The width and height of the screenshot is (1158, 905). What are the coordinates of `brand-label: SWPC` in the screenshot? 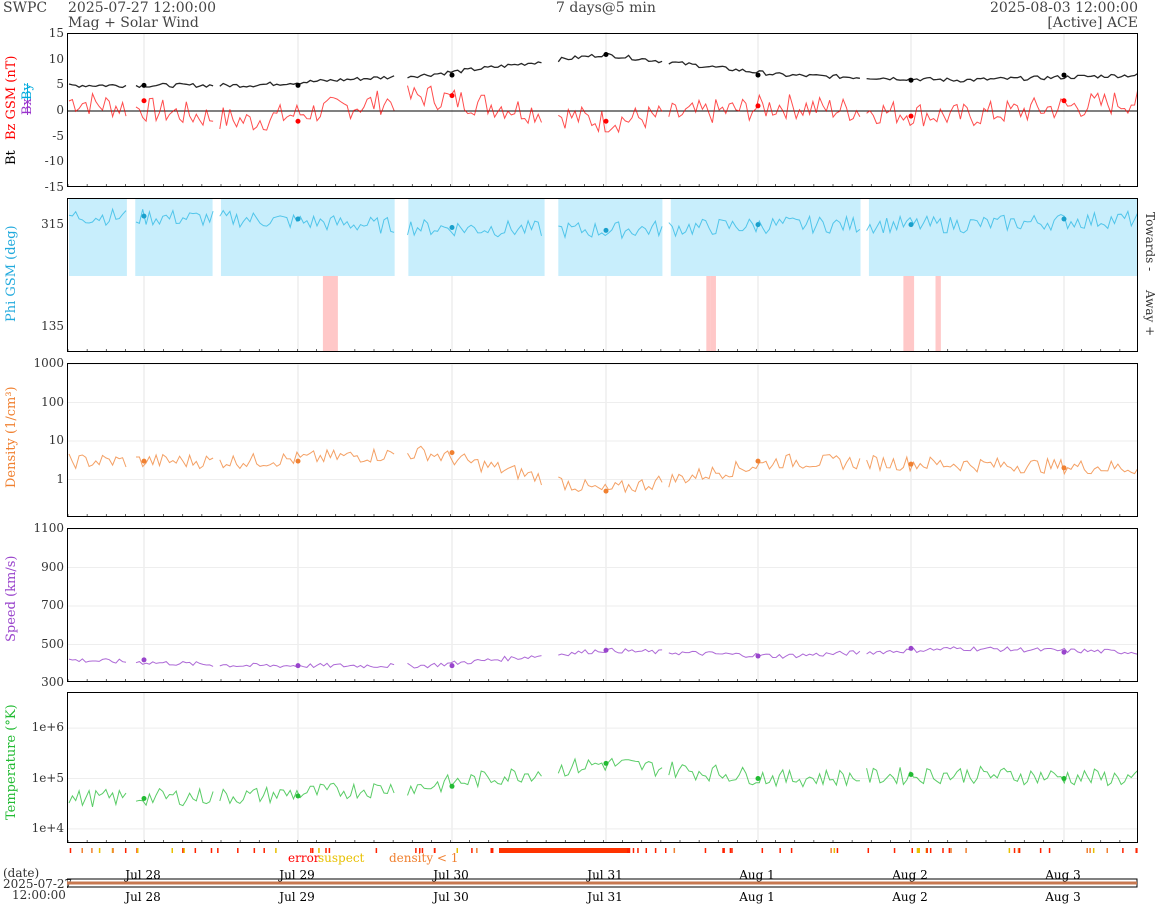 It's located at (25, 8).